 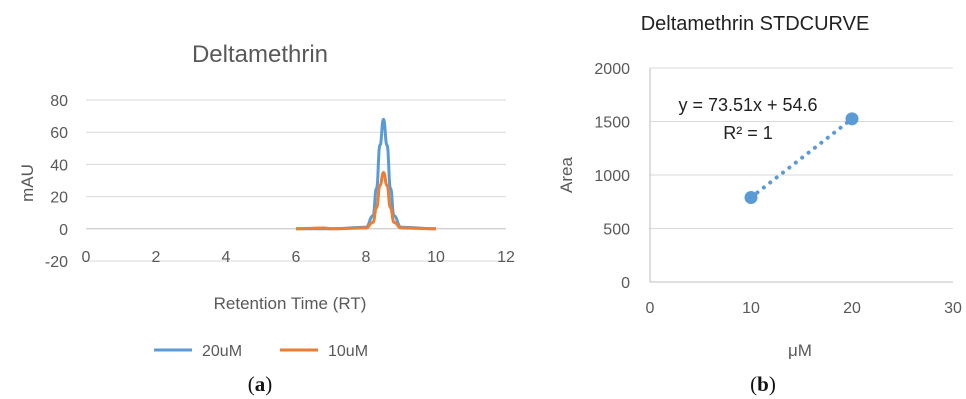 What do you see at coordinates (436, 257) in the screenshot?
I see `chart-a-xtick: 10` at bounding box center [436, 257].